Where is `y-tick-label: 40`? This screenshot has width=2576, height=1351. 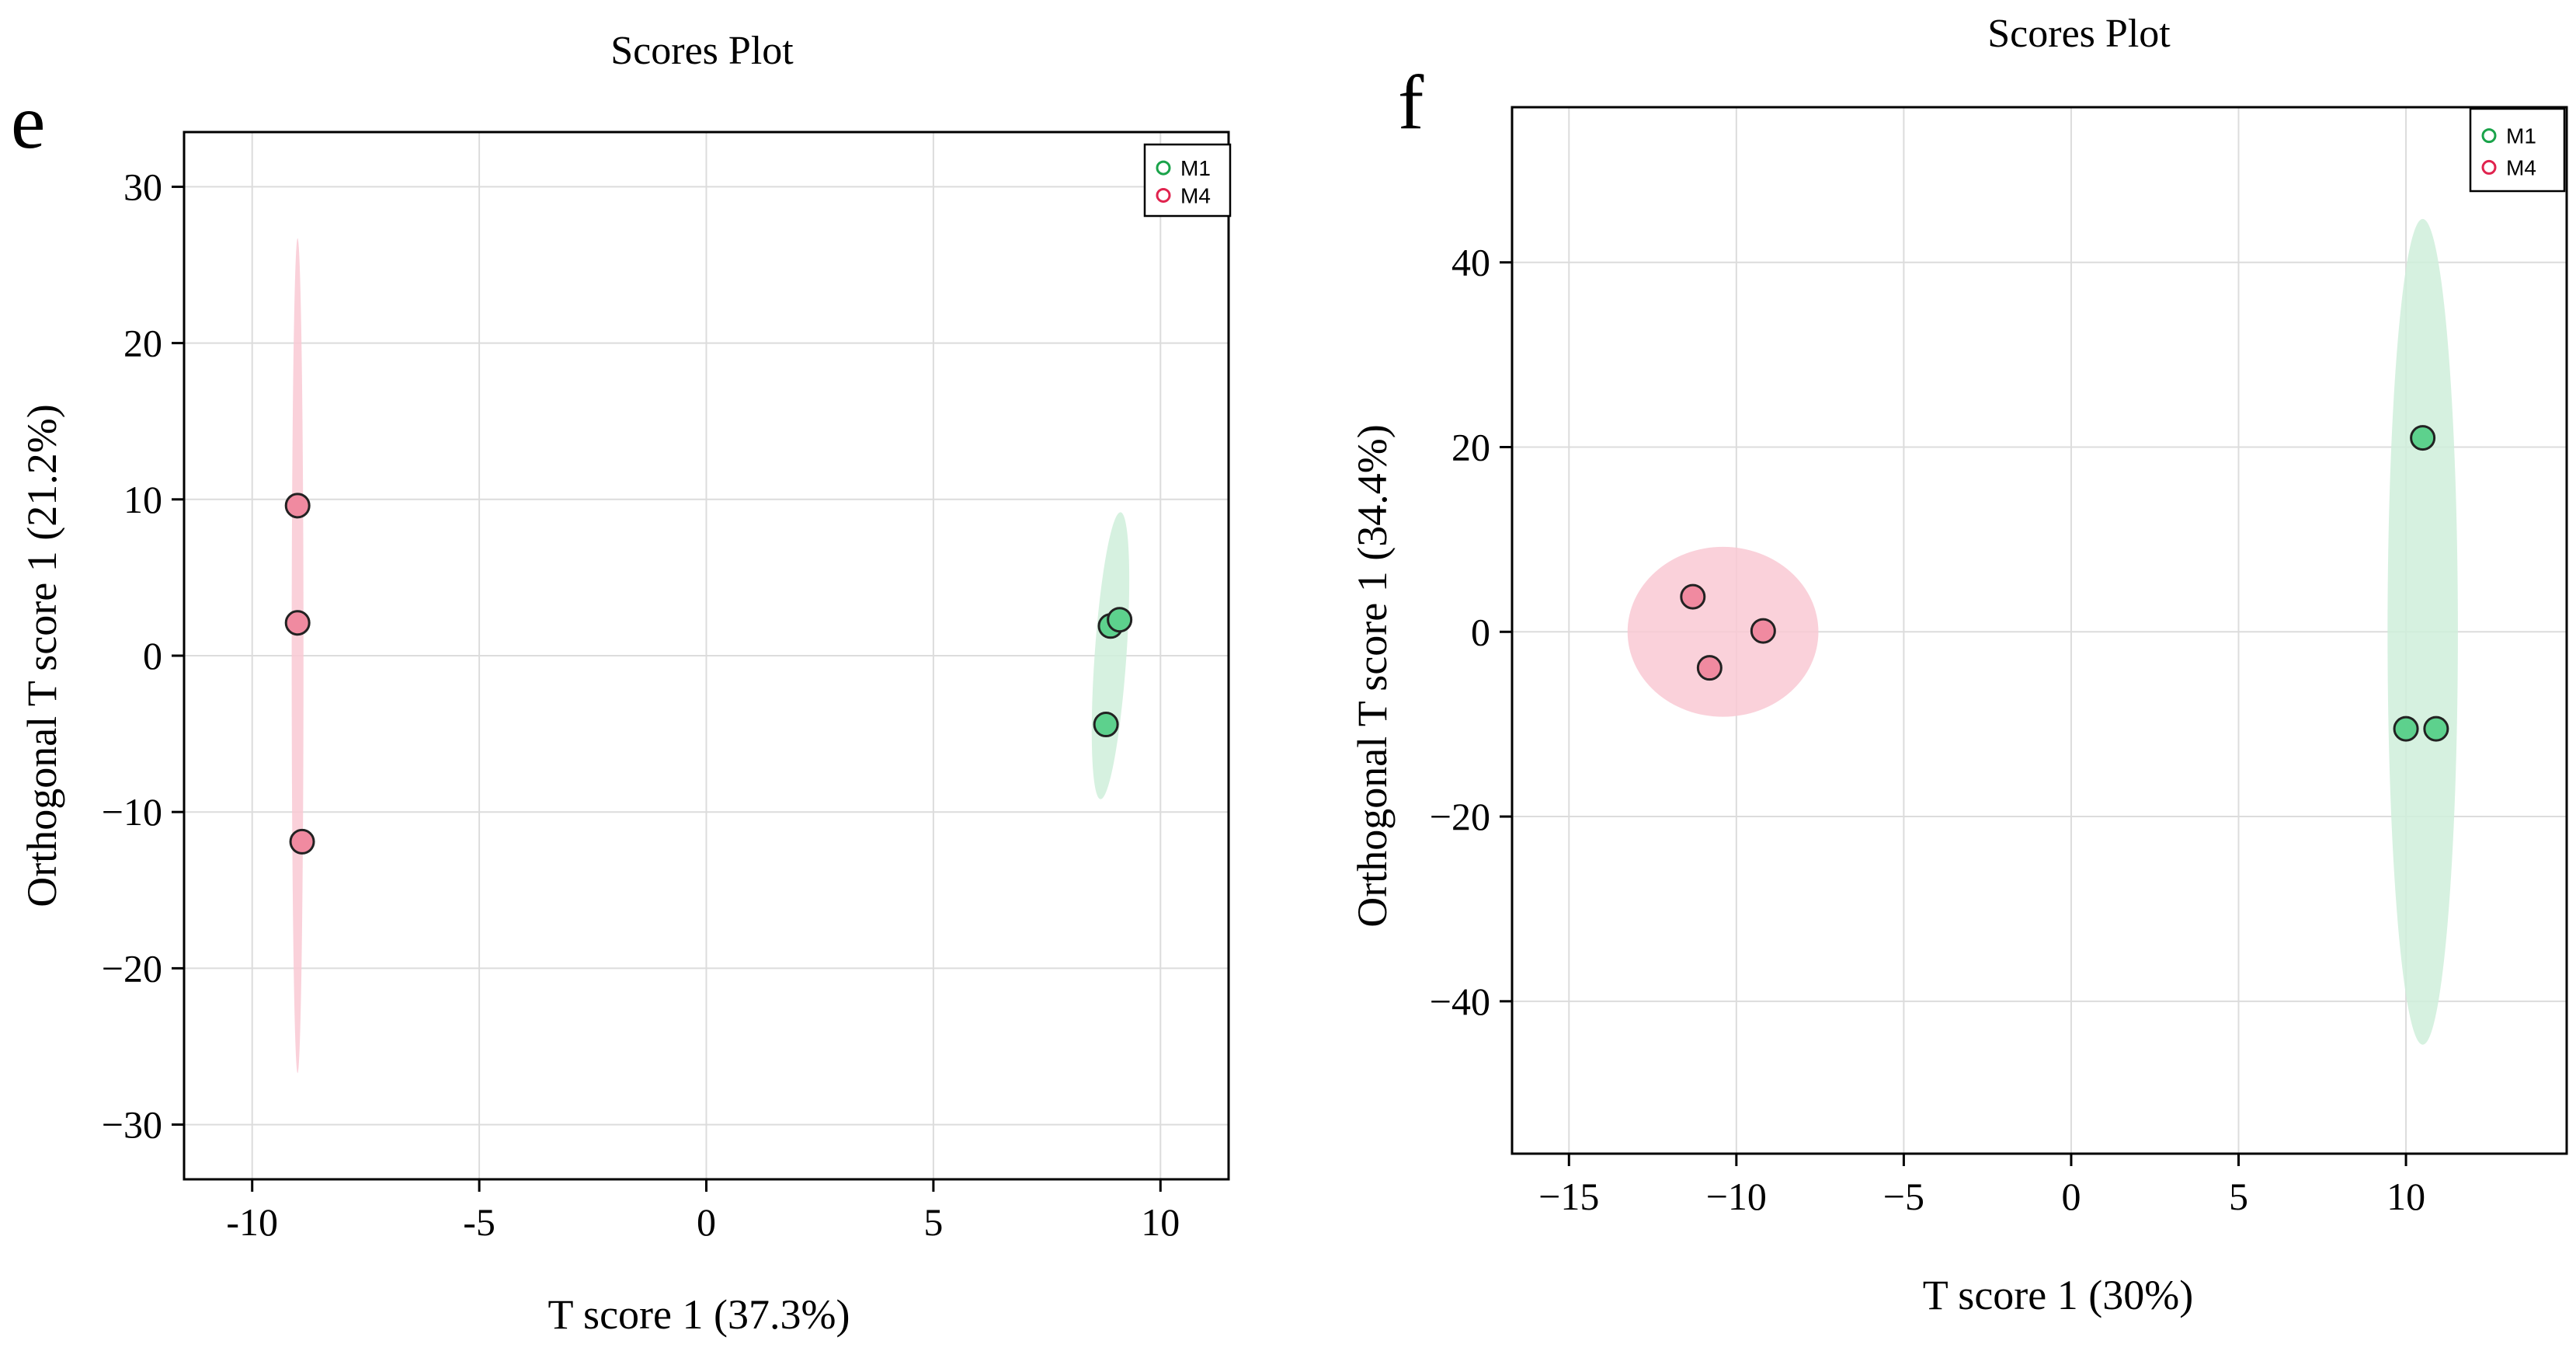 y-tick-label: 40 is located at coordinates (1470, 262).